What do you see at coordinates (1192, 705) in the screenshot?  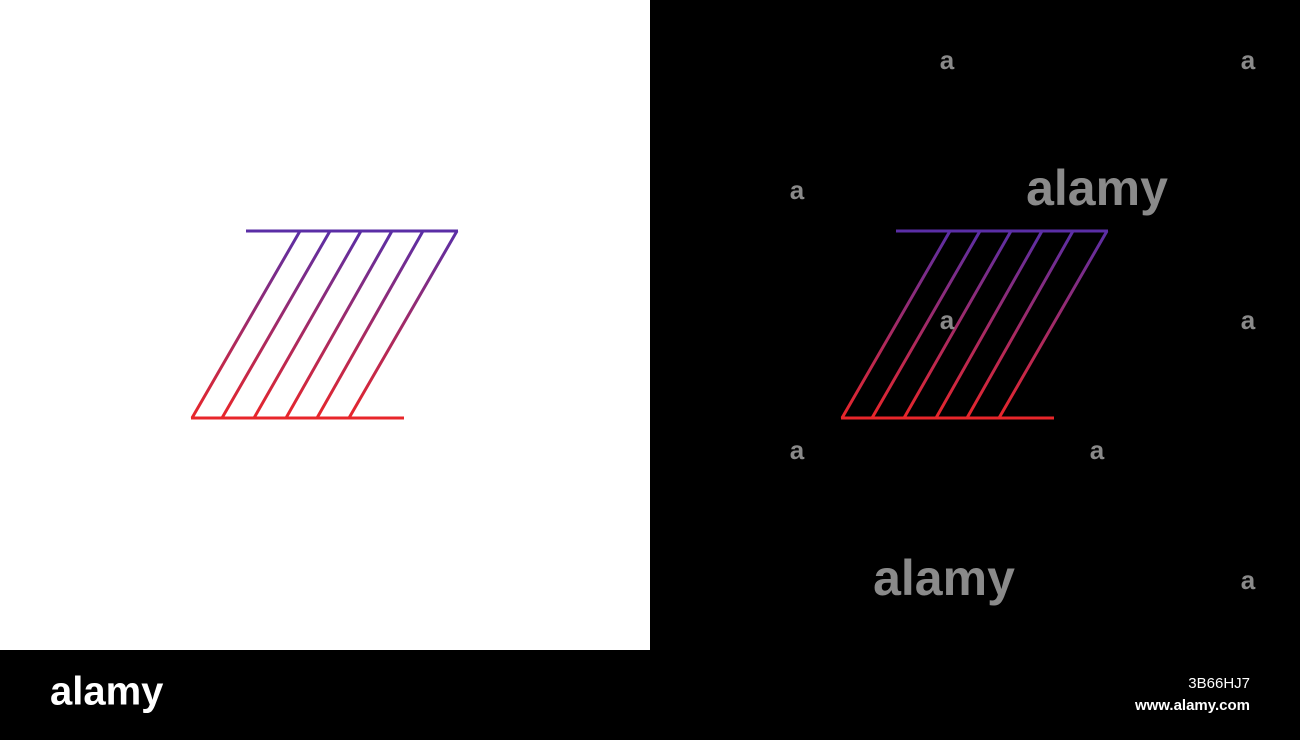 I see `site-url: www.alamy.com` at bounding box center [1192, 705].